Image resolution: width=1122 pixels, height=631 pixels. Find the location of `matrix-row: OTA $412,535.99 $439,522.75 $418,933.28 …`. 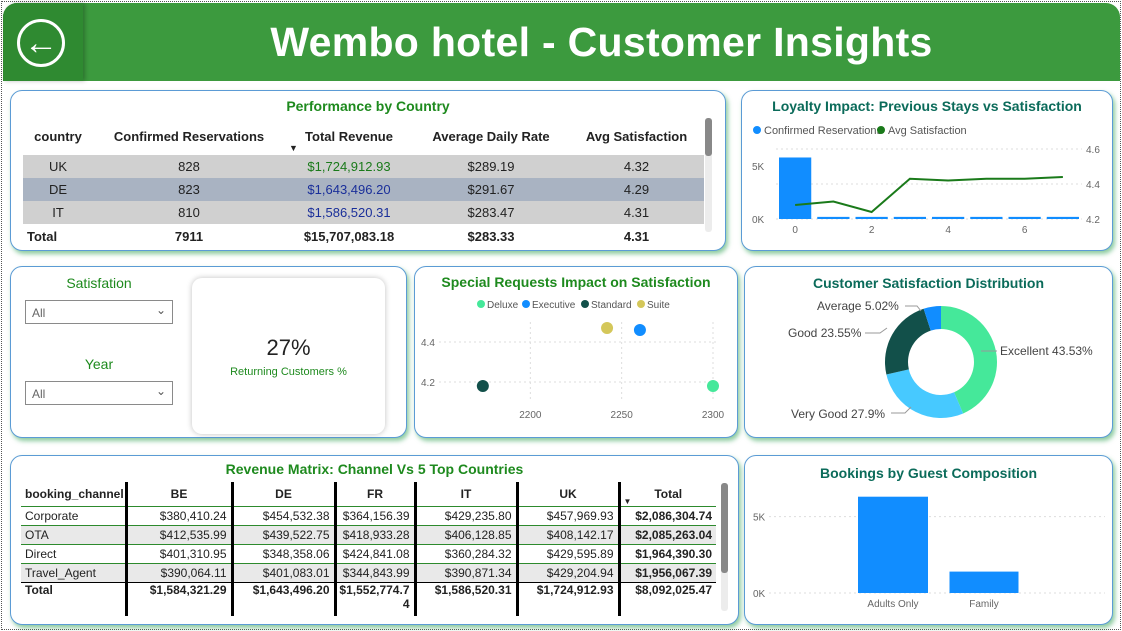

matrix-row: OTA $412,535.99 $439,522.75 $418,933.28 … is located at coordinates (368, 534).